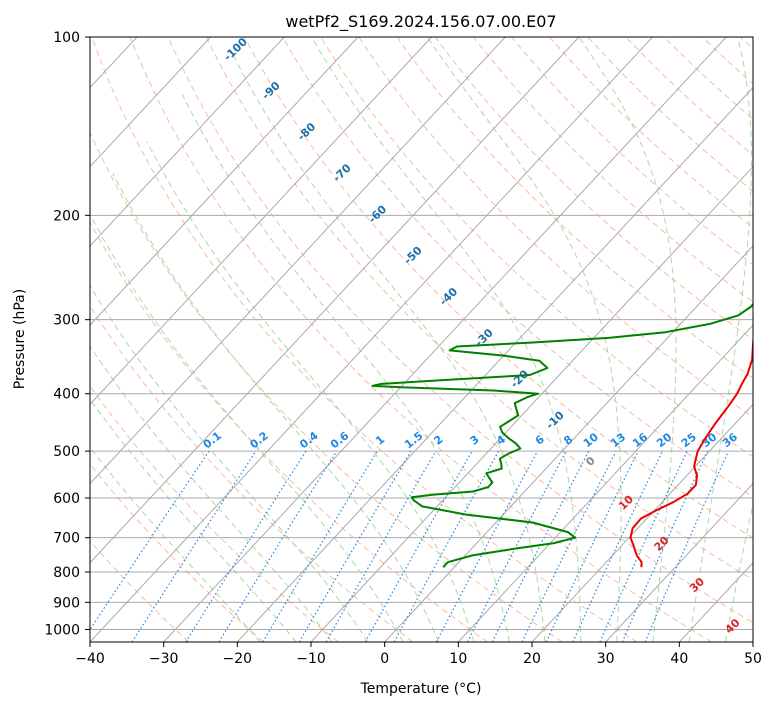 The image size is (775, 708). Describe the element at coordinates (309, 440) in the screenshot. I see `mixing-ratio-label: 0.4` at that location.